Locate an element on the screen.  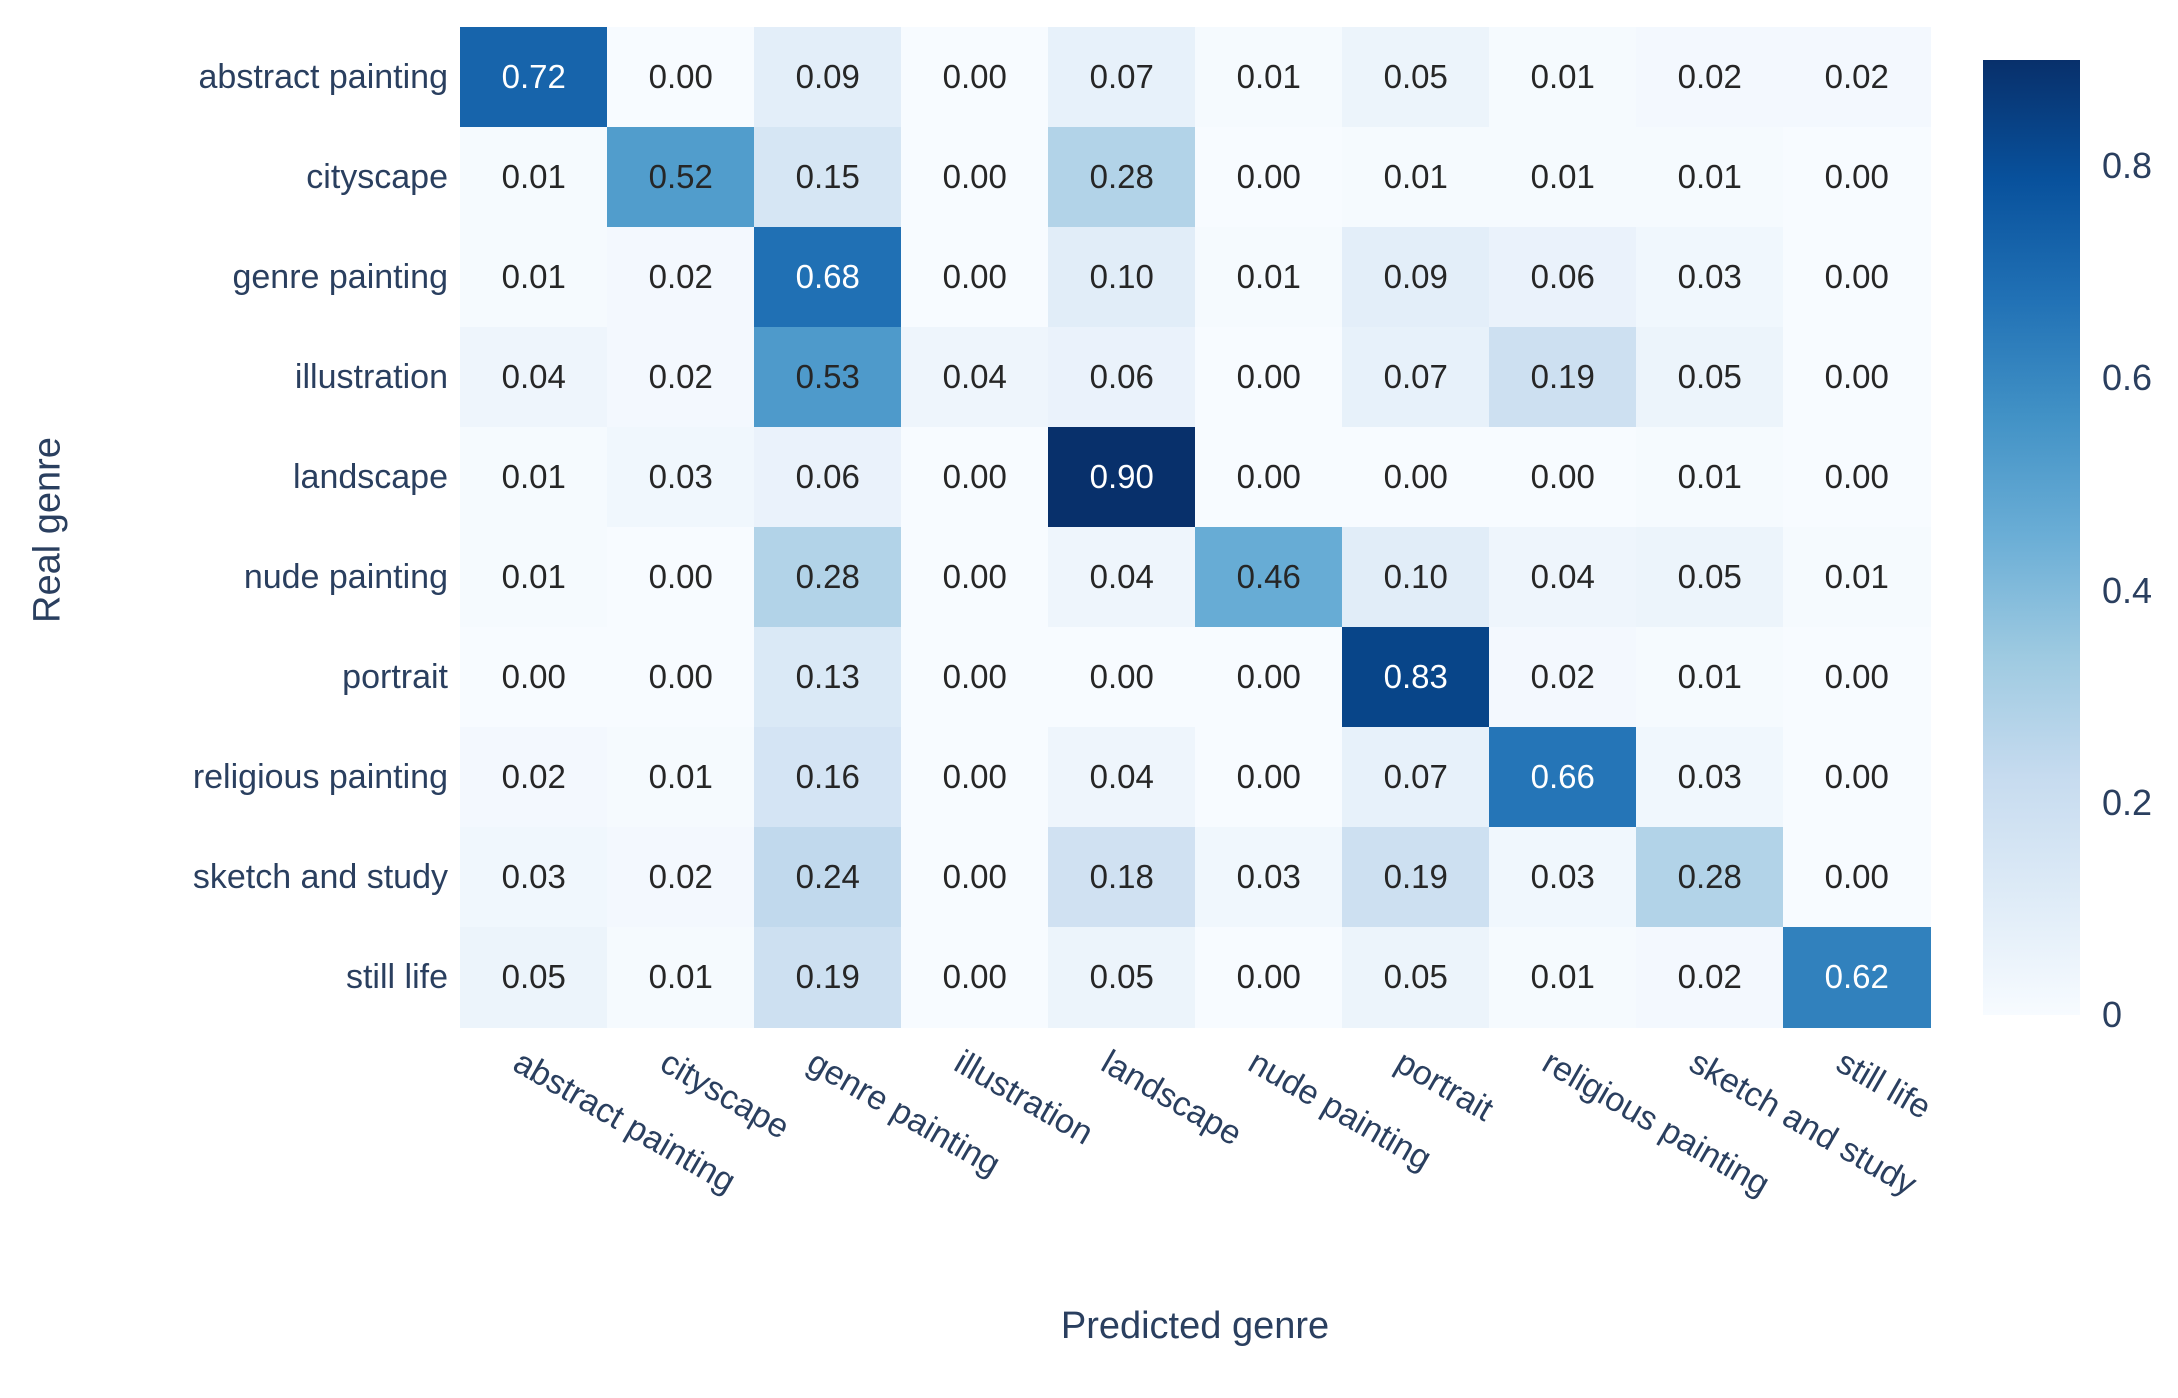
heatmap-cell: 0.62 is located at coordinates (1857, 977).